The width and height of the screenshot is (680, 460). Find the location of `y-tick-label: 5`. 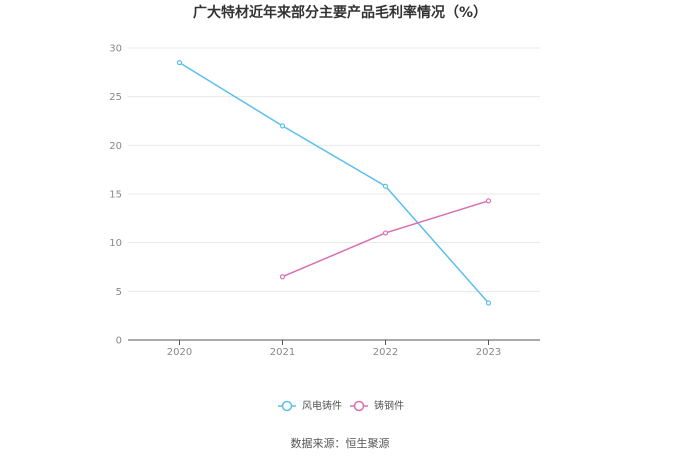

y-tick-label: 5 is located at coordinates (119, 292).